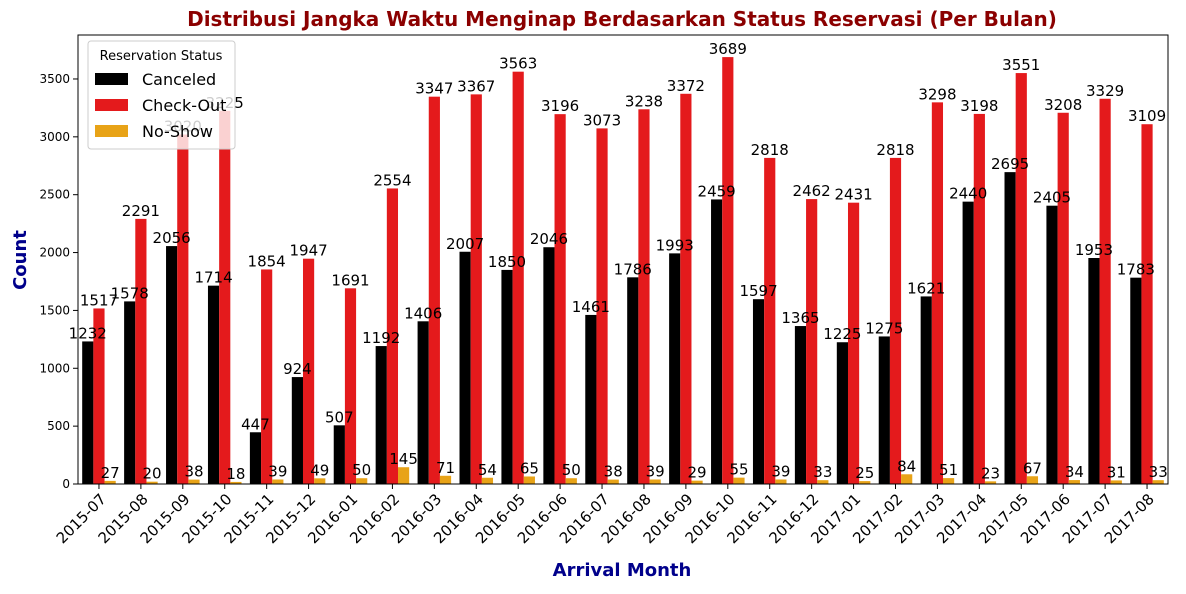 This screenshot has width=1186, height=594. What do you see at coordinates (948, 470) in the screenshot?
I see `data-label: 51` at bounding box center [948, 470].